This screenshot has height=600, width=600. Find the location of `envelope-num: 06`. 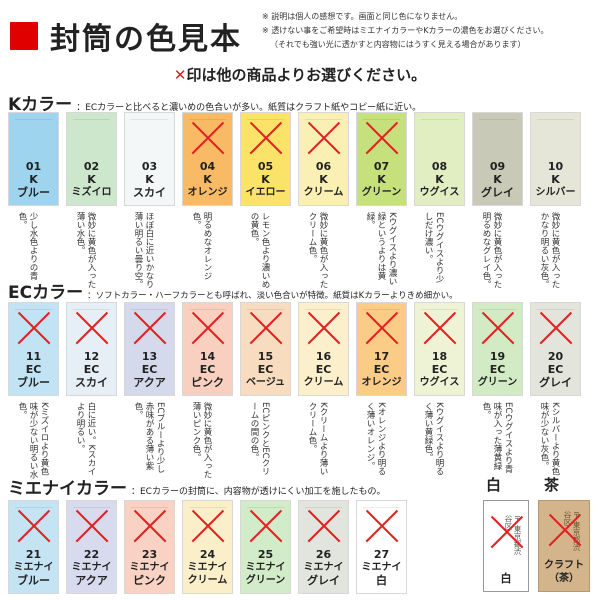

envelope-num: 06 is located at coordinates (323, 166).